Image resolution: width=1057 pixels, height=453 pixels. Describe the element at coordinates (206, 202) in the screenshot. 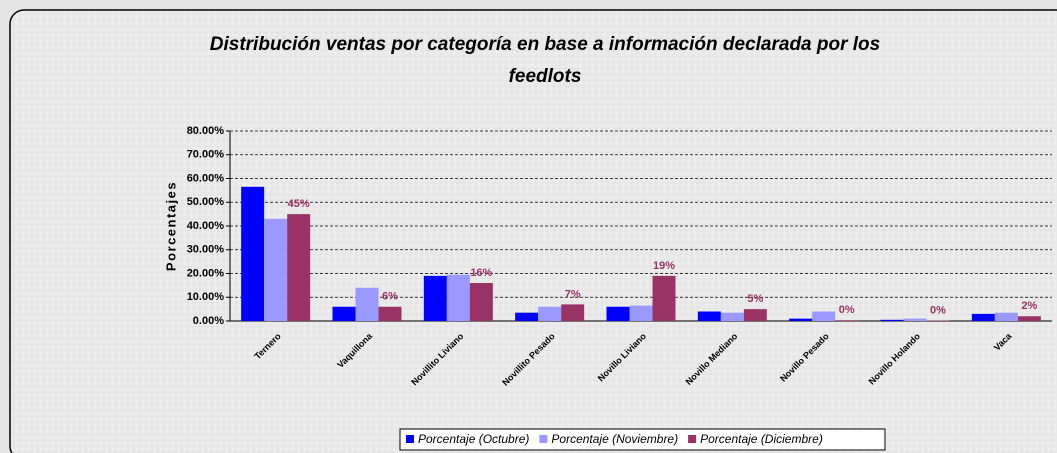

I see `y-tick-label: 50.00%` at that location.